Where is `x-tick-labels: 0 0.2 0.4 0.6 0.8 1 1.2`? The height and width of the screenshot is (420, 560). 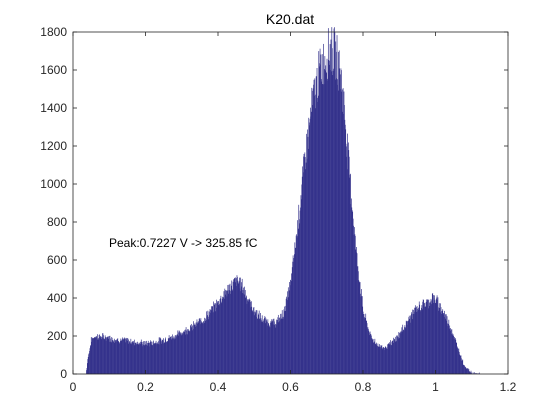
x-tick-labels: 0 0.2 0.4 0.6 0.8 1 1.2 is located at coordinates (293, 387).